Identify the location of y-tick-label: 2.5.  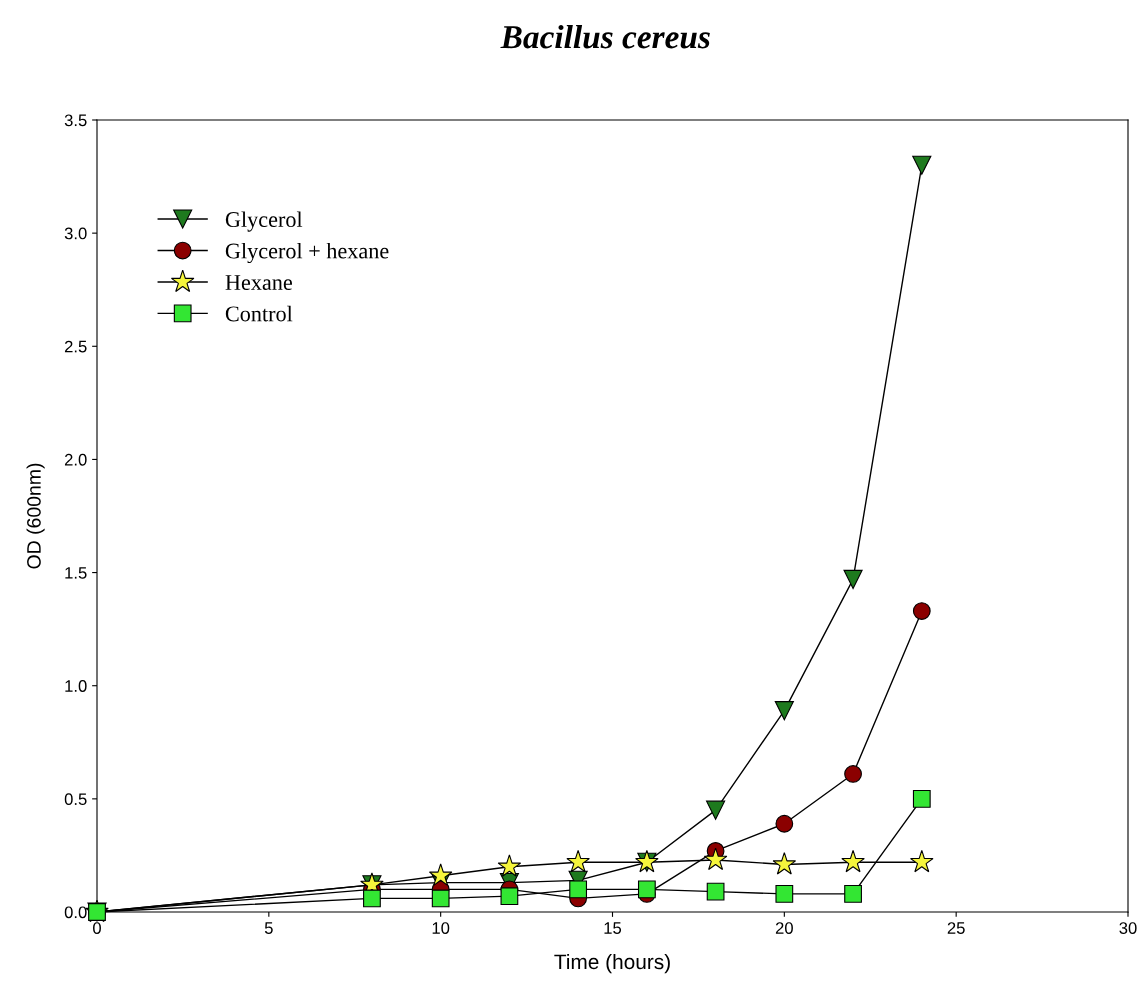
(75, 346).